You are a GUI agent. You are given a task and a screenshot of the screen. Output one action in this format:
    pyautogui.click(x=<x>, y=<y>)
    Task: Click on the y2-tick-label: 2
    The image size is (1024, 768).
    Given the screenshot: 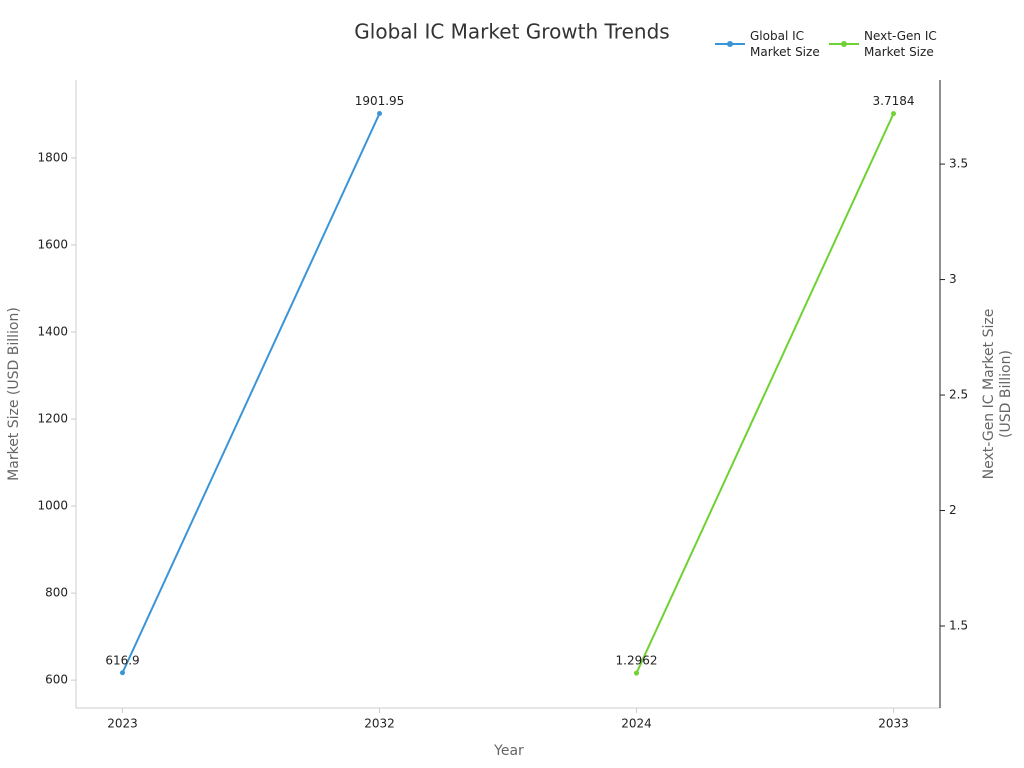 What is the action you would take?
    pyautogui.click(x=953, y=510)
    